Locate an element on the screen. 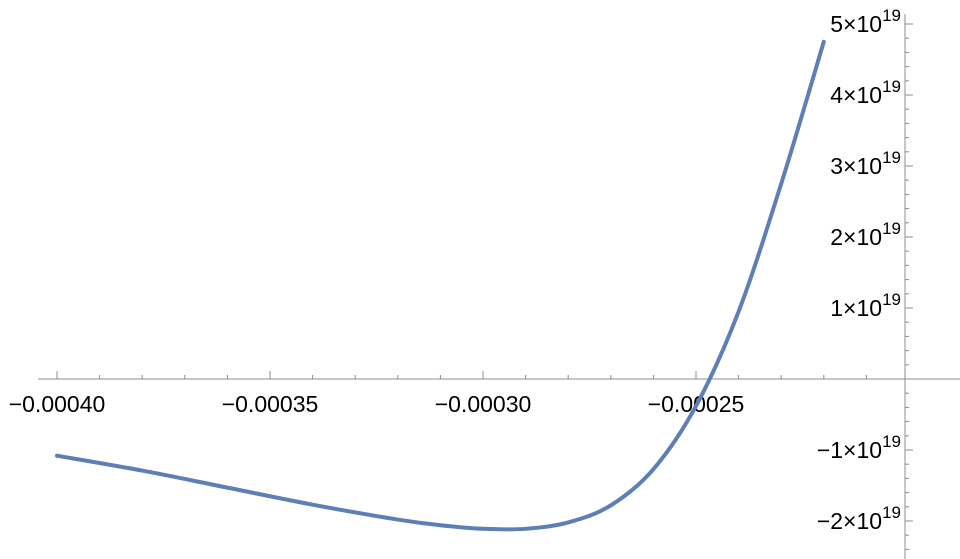 Image resolution: width=960 pixels, height=559 pixels. y-tick-label: 4×10¹⁹ is located at coordinates (865, 92).